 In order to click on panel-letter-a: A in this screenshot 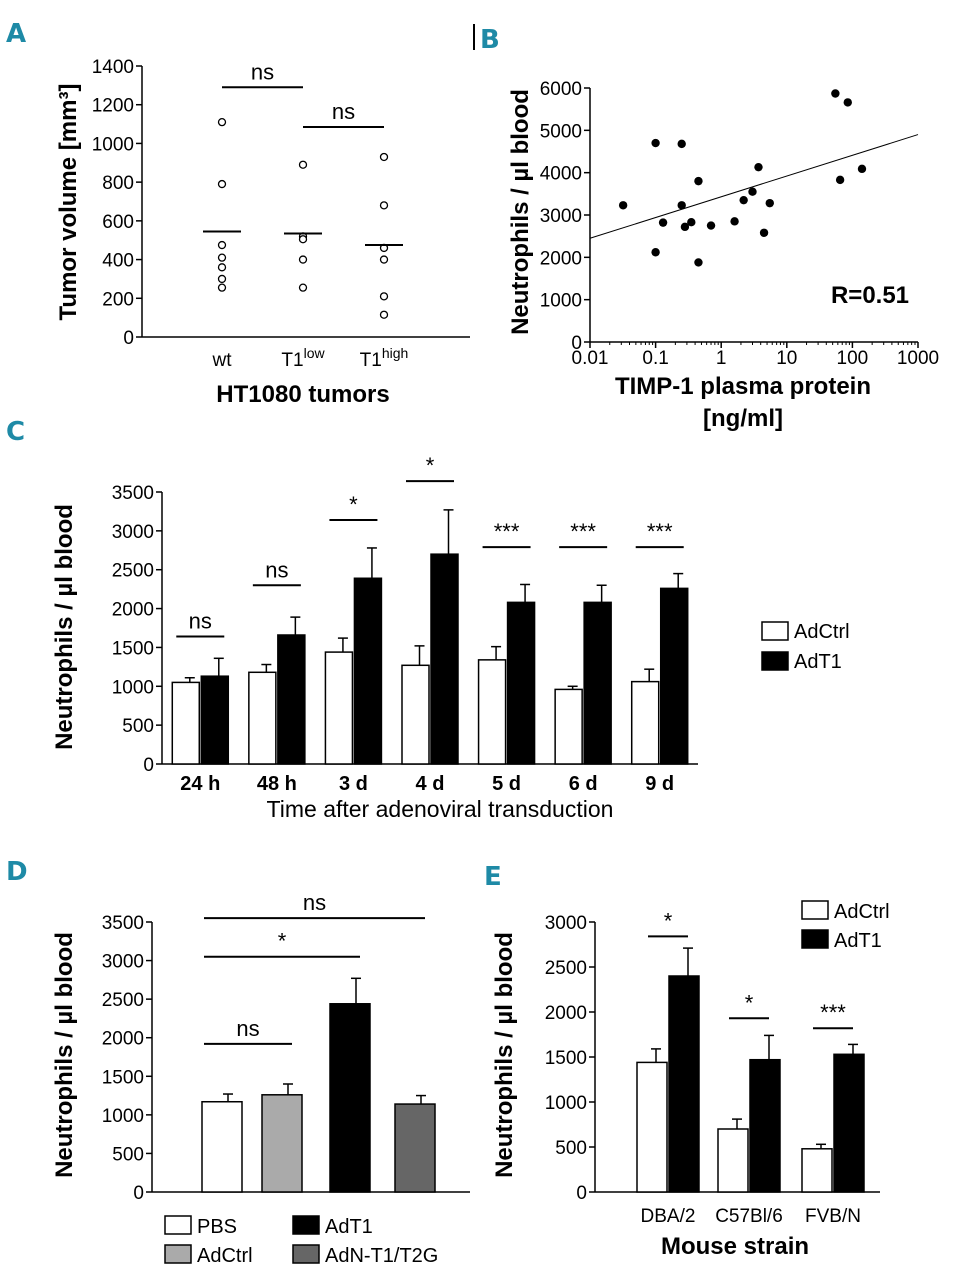, I will do `click(16, 34)`.